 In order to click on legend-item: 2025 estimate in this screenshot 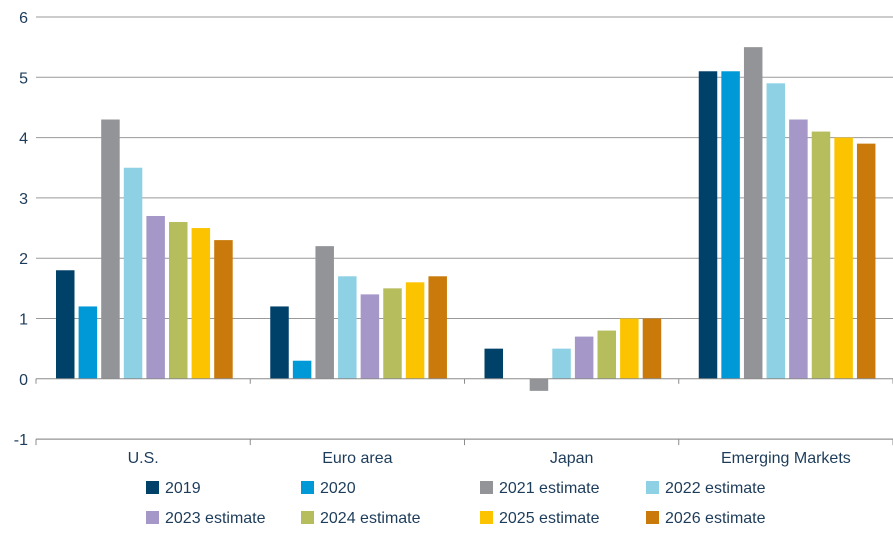, I will do `click(540, 518)`.